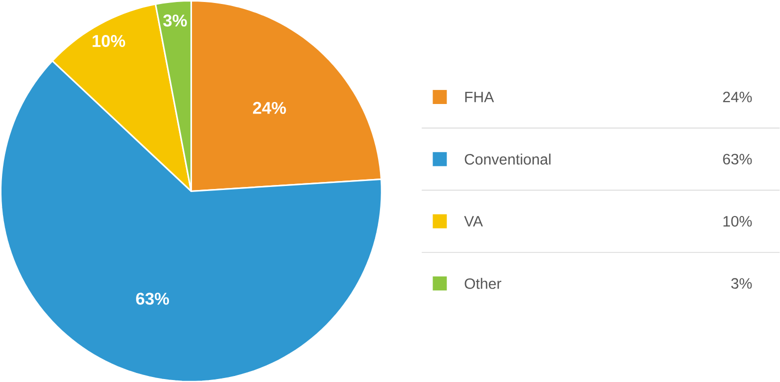 Image resolution: width=780 pixels, height=382 pixels. What do you see at coordinates (269, 108) in the screenshot?
I see `data-label: 24%` at bounding box center [269, 108].